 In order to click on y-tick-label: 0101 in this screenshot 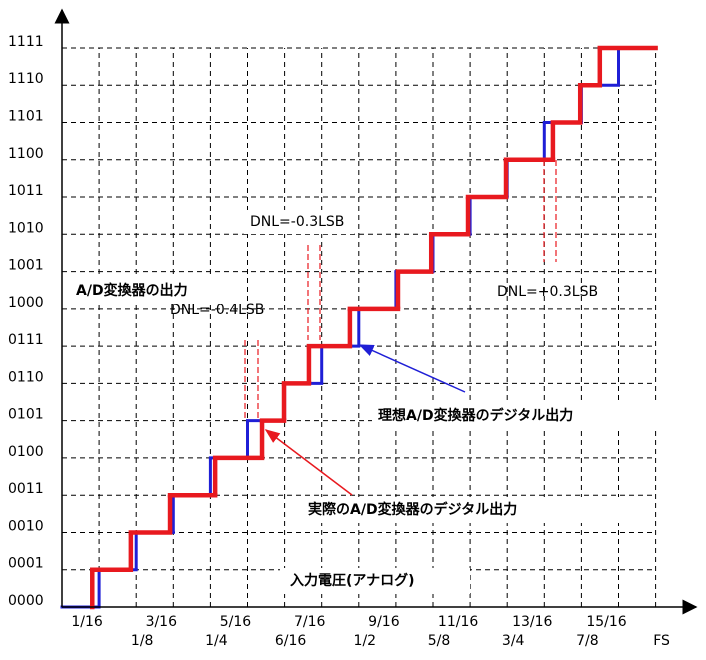, I will do `click(26, 415)`.